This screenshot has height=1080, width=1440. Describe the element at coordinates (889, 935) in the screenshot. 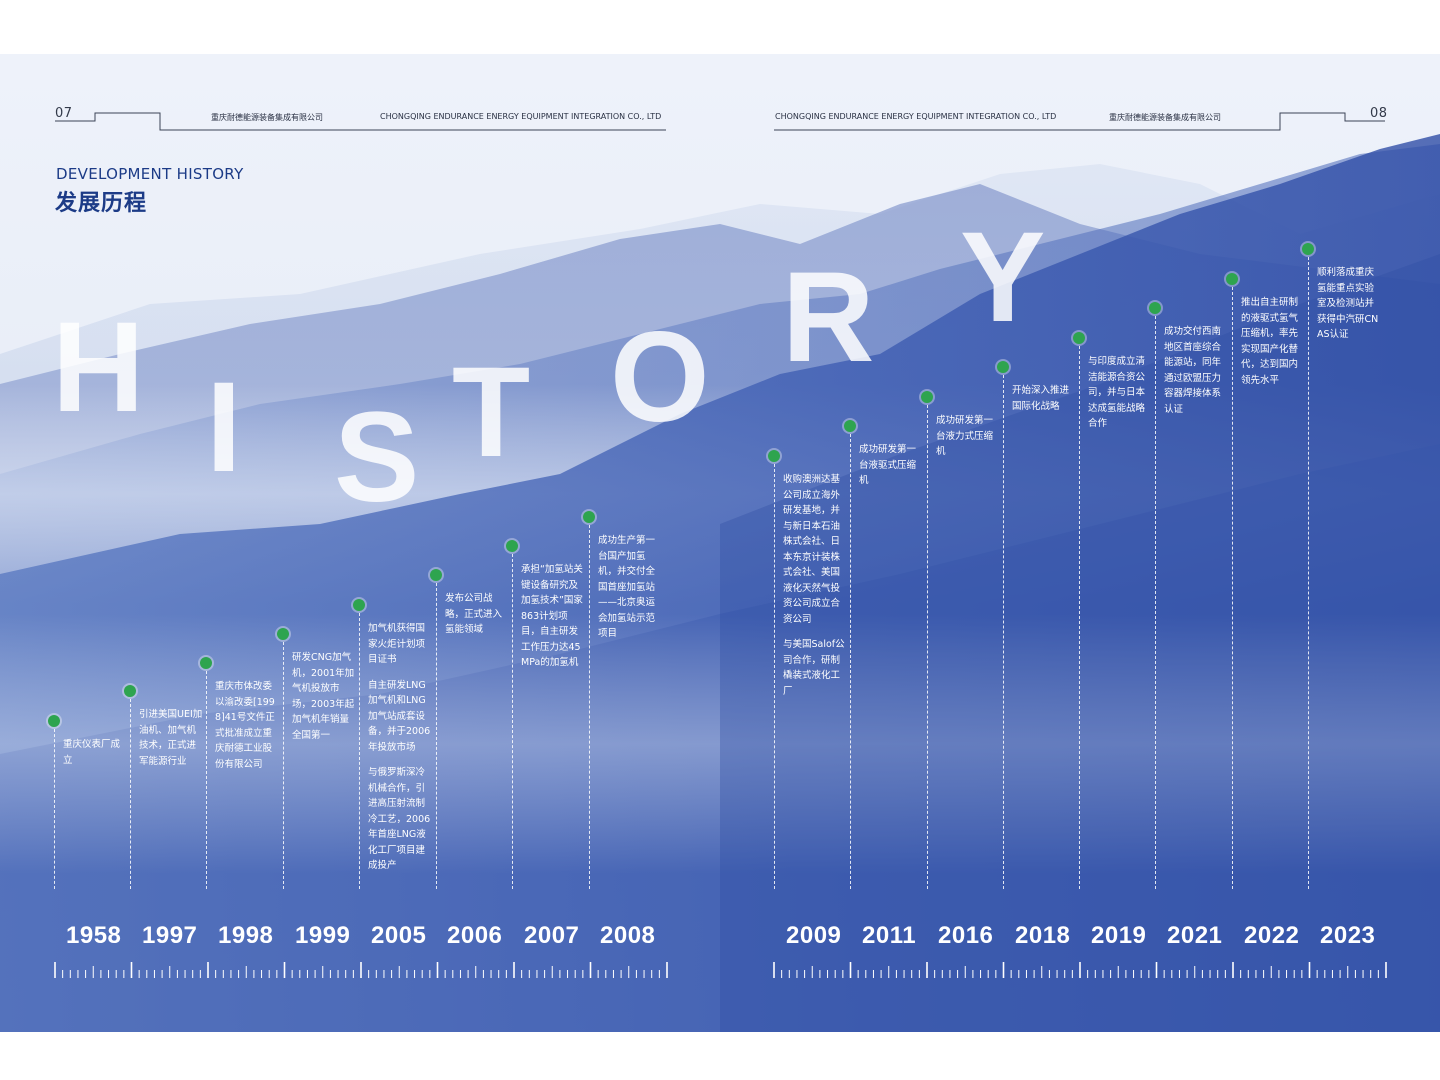

I see `year-label: 2011` at that location.